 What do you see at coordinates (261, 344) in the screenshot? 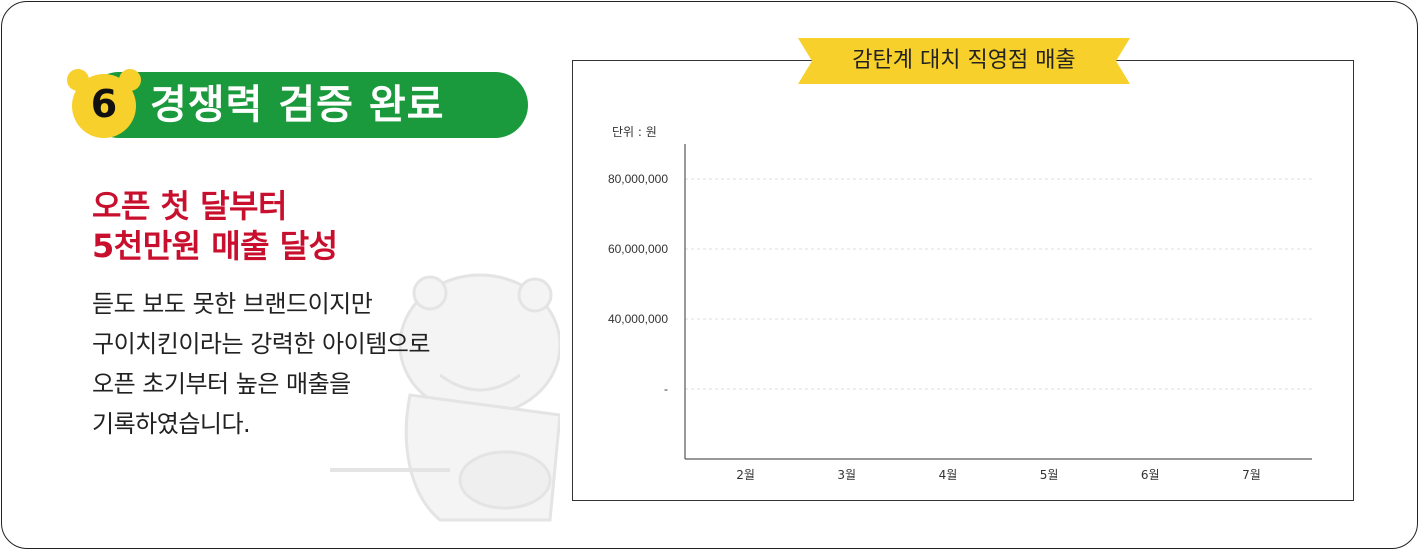
I see `body-line-2: 구이치킨이라는 강력한 아이템으로` at bounding box center [261, 344].